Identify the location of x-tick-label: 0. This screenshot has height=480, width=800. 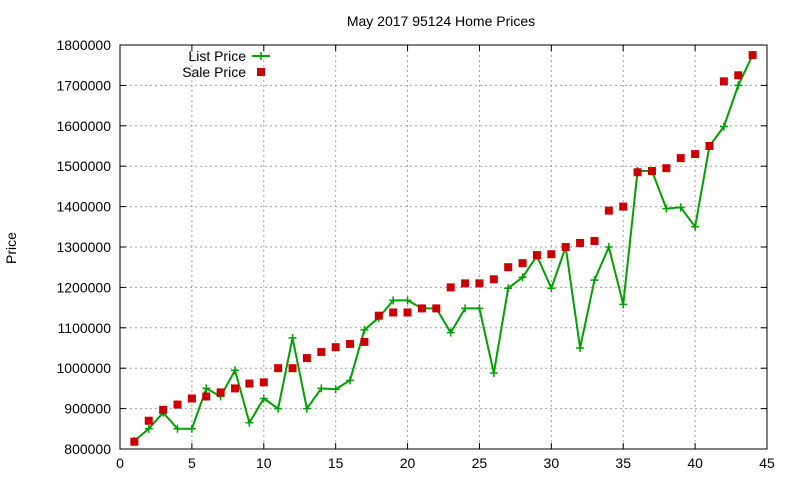
(120, 463).